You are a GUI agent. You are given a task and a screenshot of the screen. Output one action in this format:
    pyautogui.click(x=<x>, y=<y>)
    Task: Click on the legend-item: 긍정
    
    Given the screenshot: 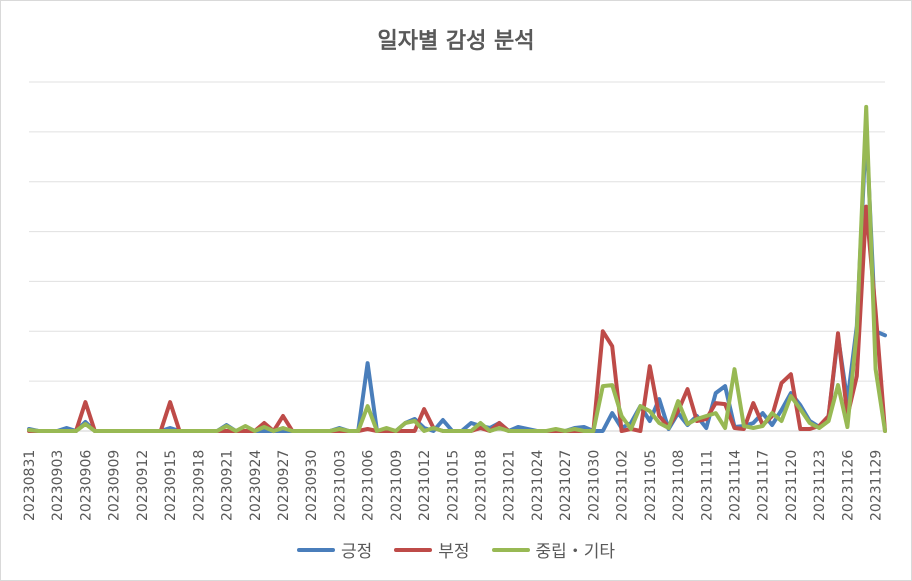 What is the action you would take?
    pyautogui.click(x=334, y=549)
    